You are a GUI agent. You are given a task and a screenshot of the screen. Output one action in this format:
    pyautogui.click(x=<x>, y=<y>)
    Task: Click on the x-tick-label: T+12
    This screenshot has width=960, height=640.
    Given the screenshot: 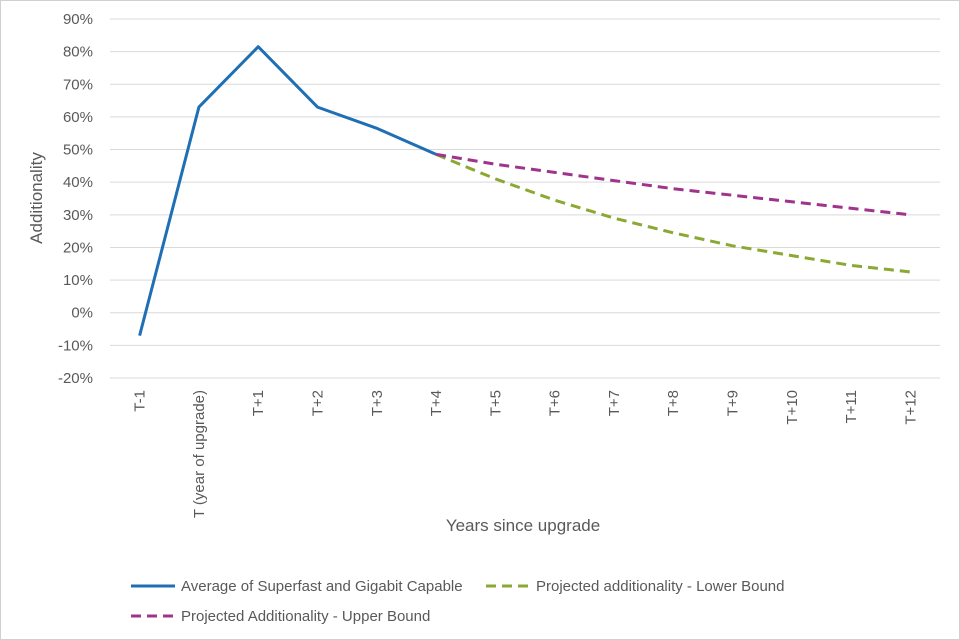 What is the action you would take?
    pyautogui.click(x=910, y=407)
    